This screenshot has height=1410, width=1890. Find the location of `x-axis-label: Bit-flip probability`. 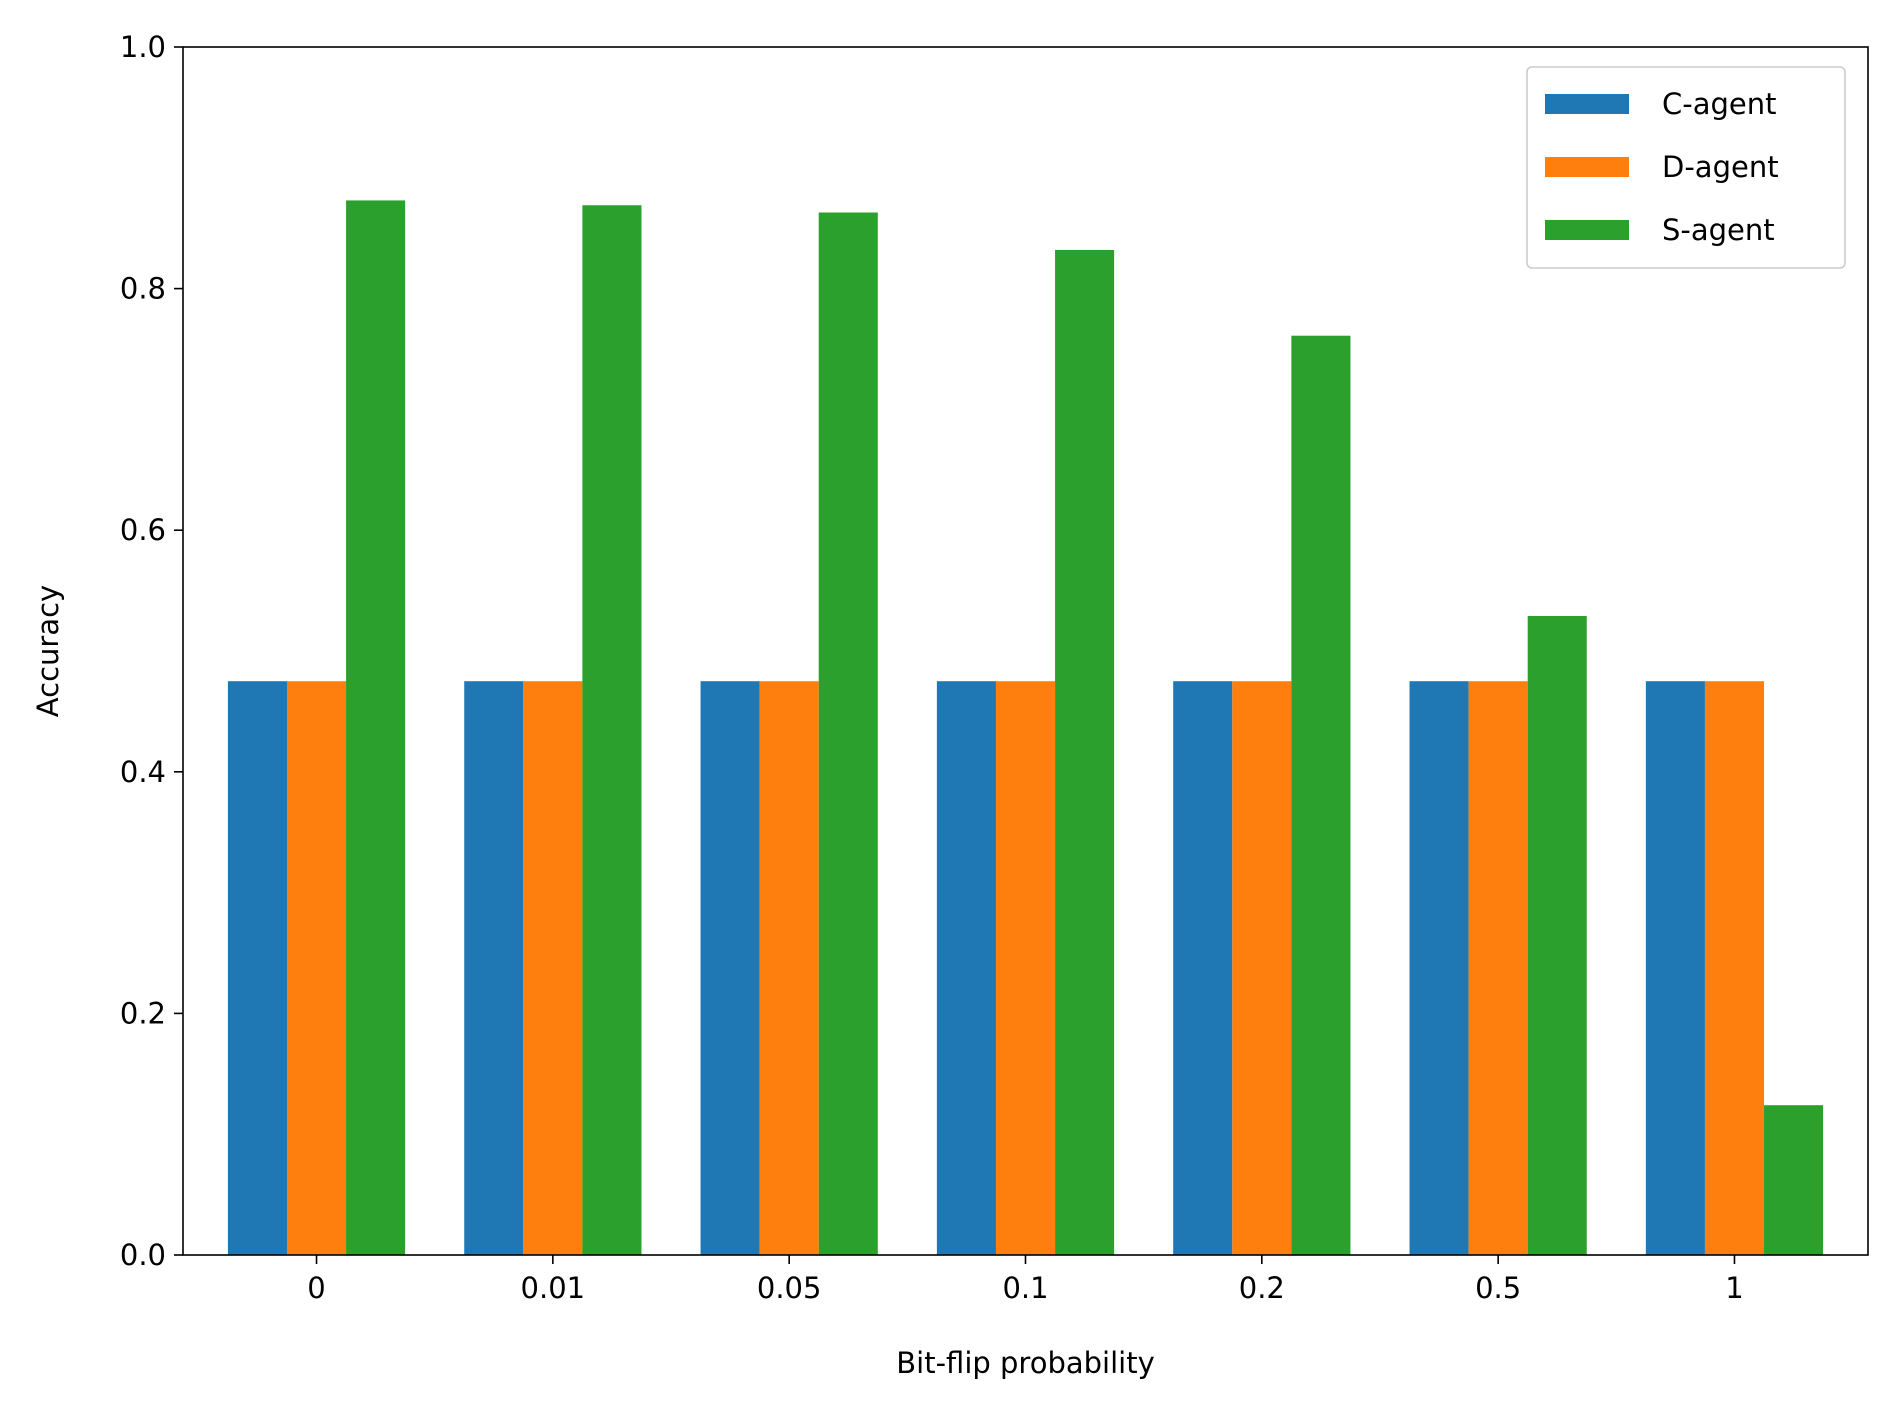

x-axis-label: Bit-flip probability is located at coordinates (1025, 1363).